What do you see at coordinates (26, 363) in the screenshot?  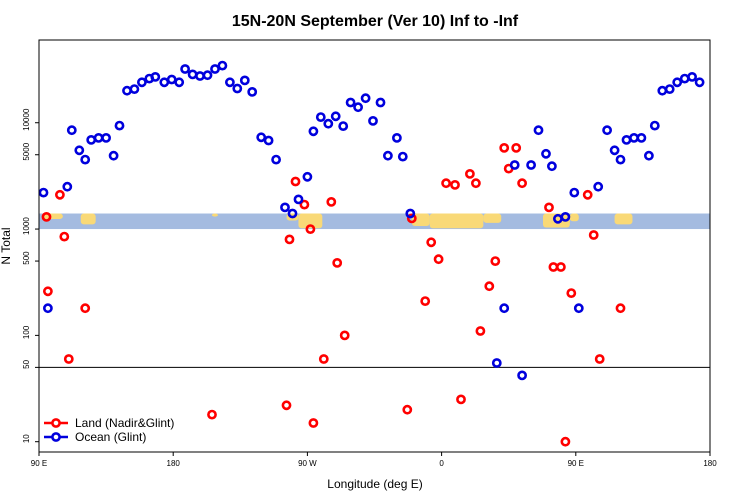 I see `y-tick-label-1: 50` at bounding box center [26, 363].